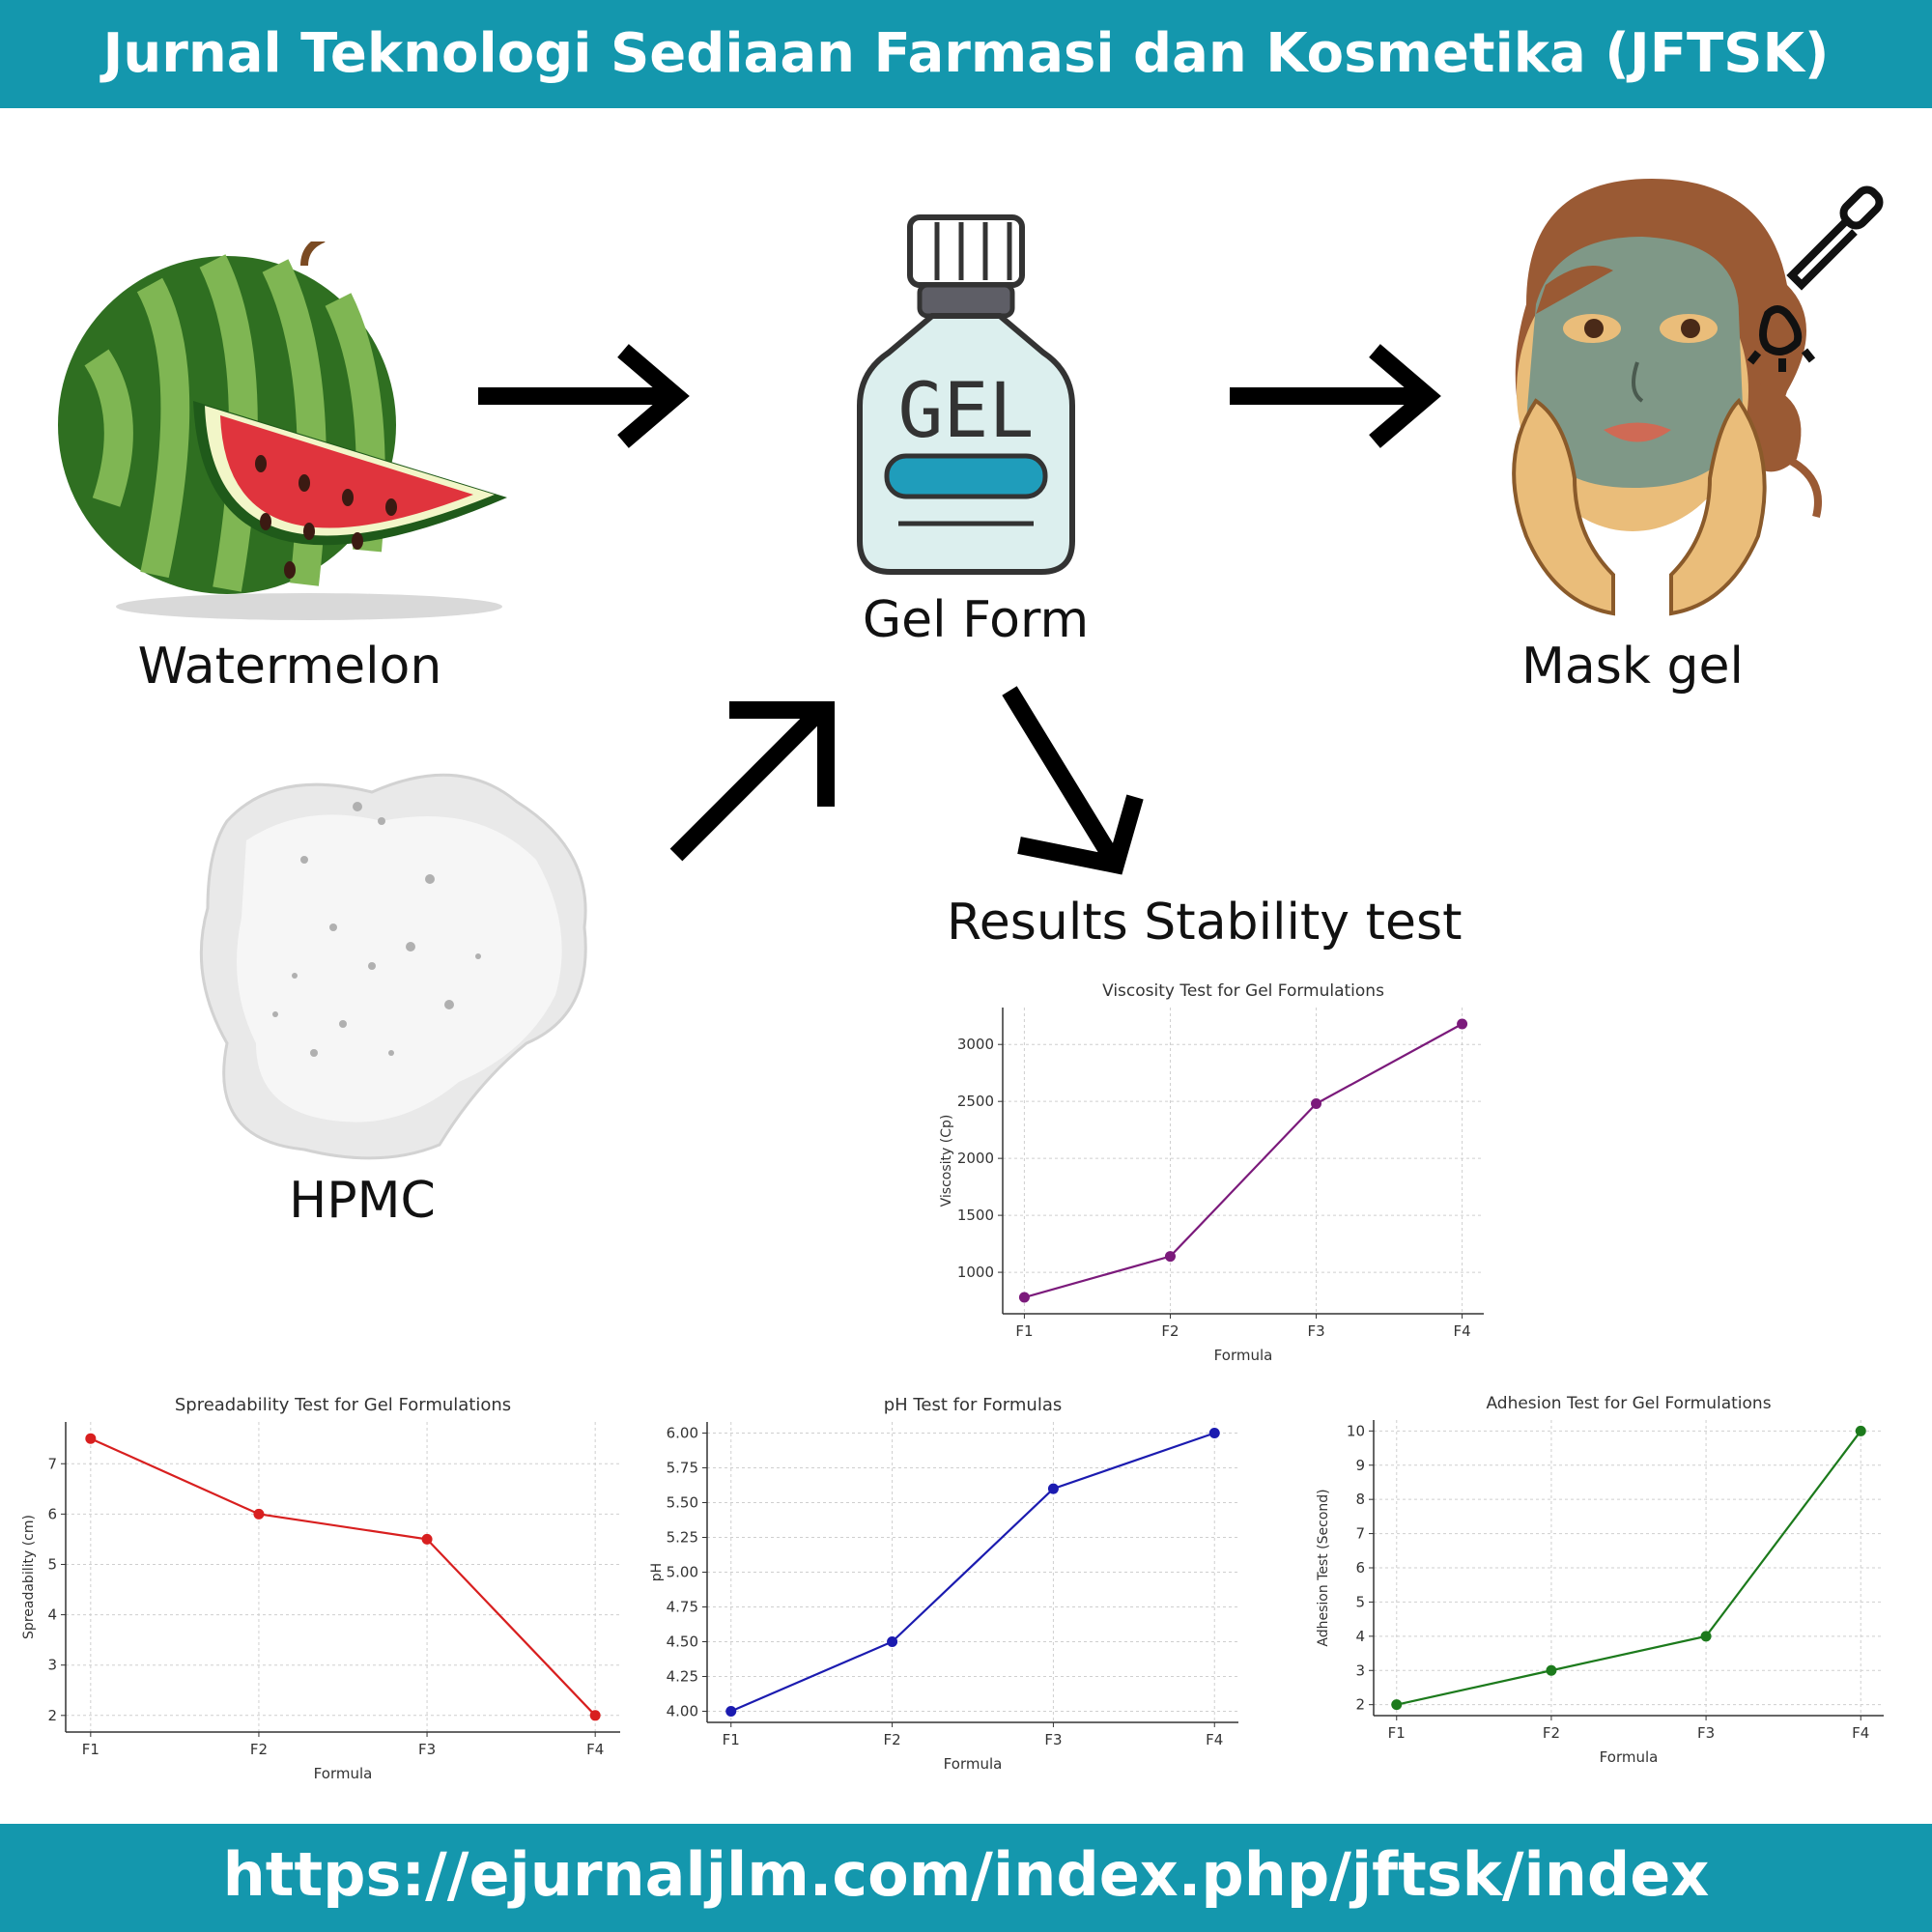 This screenshot has width=1932, height=1932. I want to click on y-tick-label: 5.75, so click(682, 1468).